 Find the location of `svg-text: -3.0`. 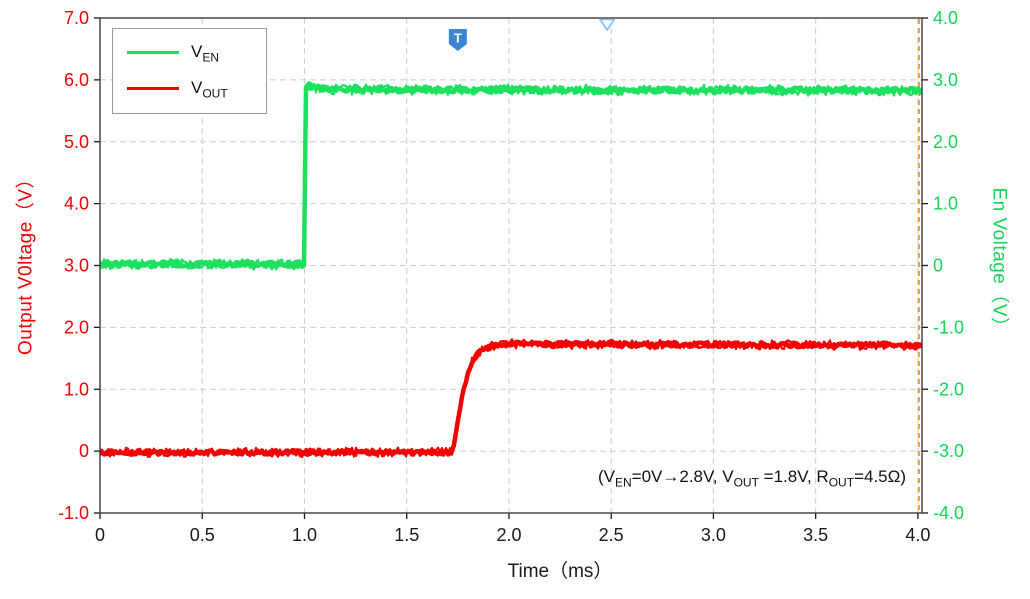

svg-text: -3.0 is located at coordinates (948, 451).